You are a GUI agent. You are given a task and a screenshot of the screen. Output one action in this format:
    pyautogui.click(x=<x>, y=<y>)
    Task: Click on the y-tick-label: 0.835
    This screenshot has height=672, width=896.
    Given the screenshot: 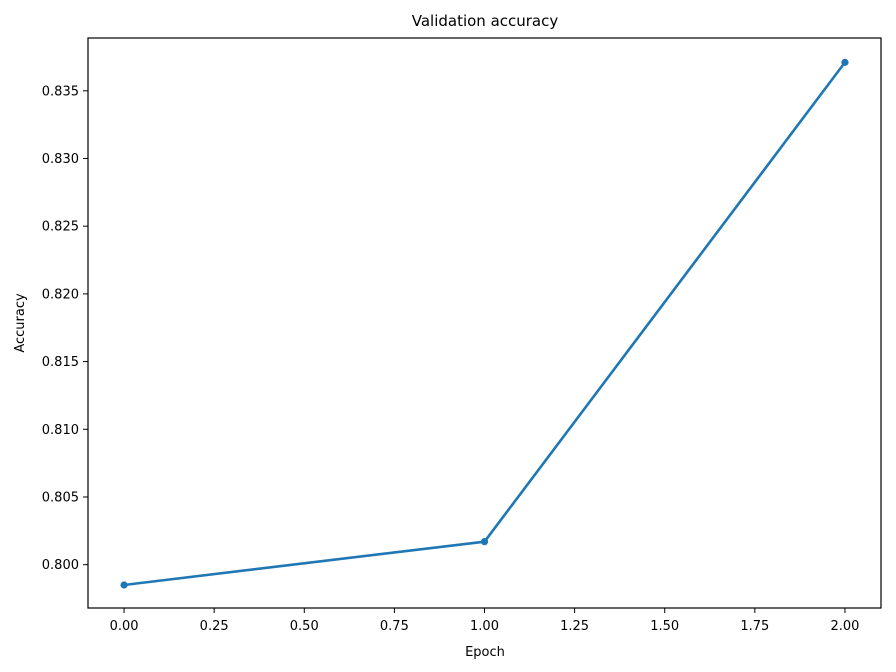 What is the action you would take?
    pyautogui.click(x=60, y=91)
    